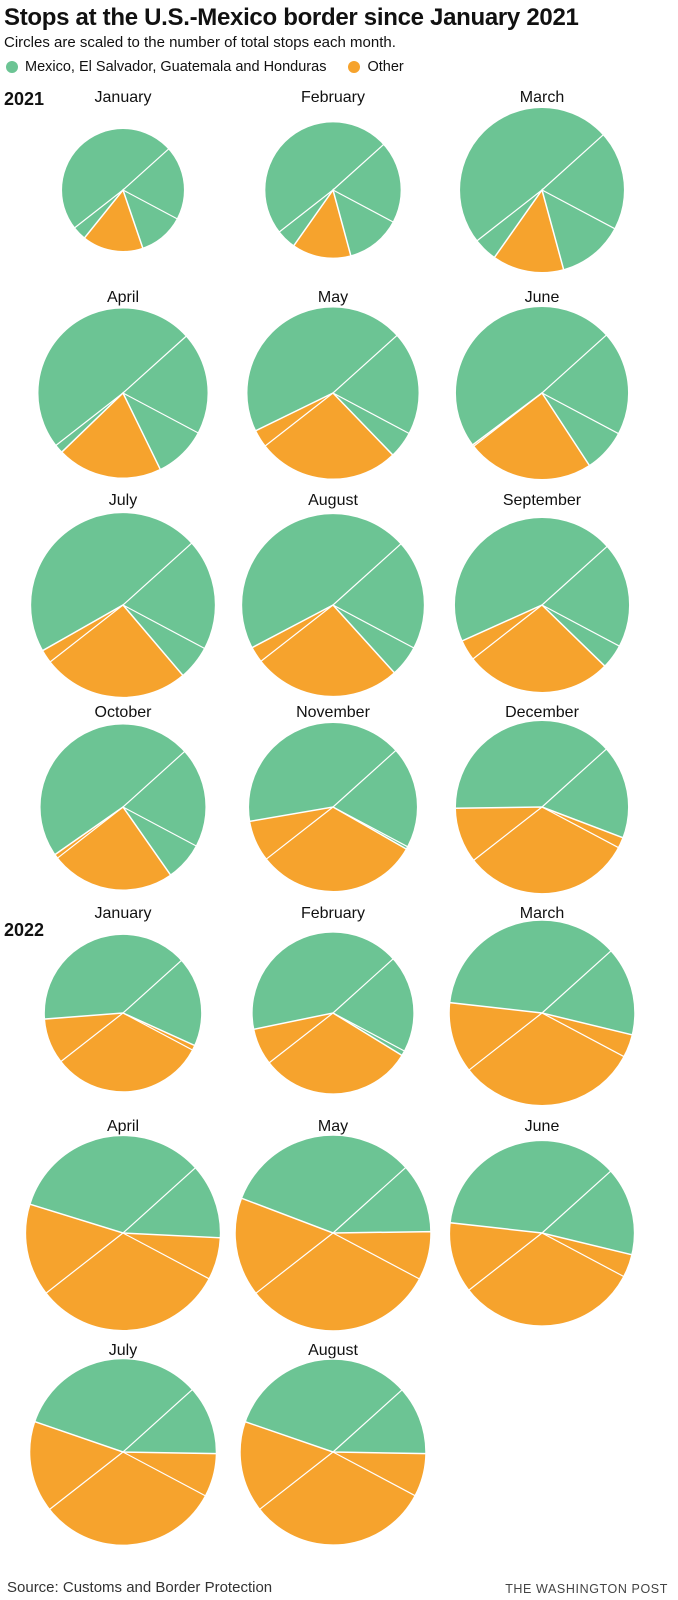  I want to click on year-label-2021: 2021, so click(24, 99).